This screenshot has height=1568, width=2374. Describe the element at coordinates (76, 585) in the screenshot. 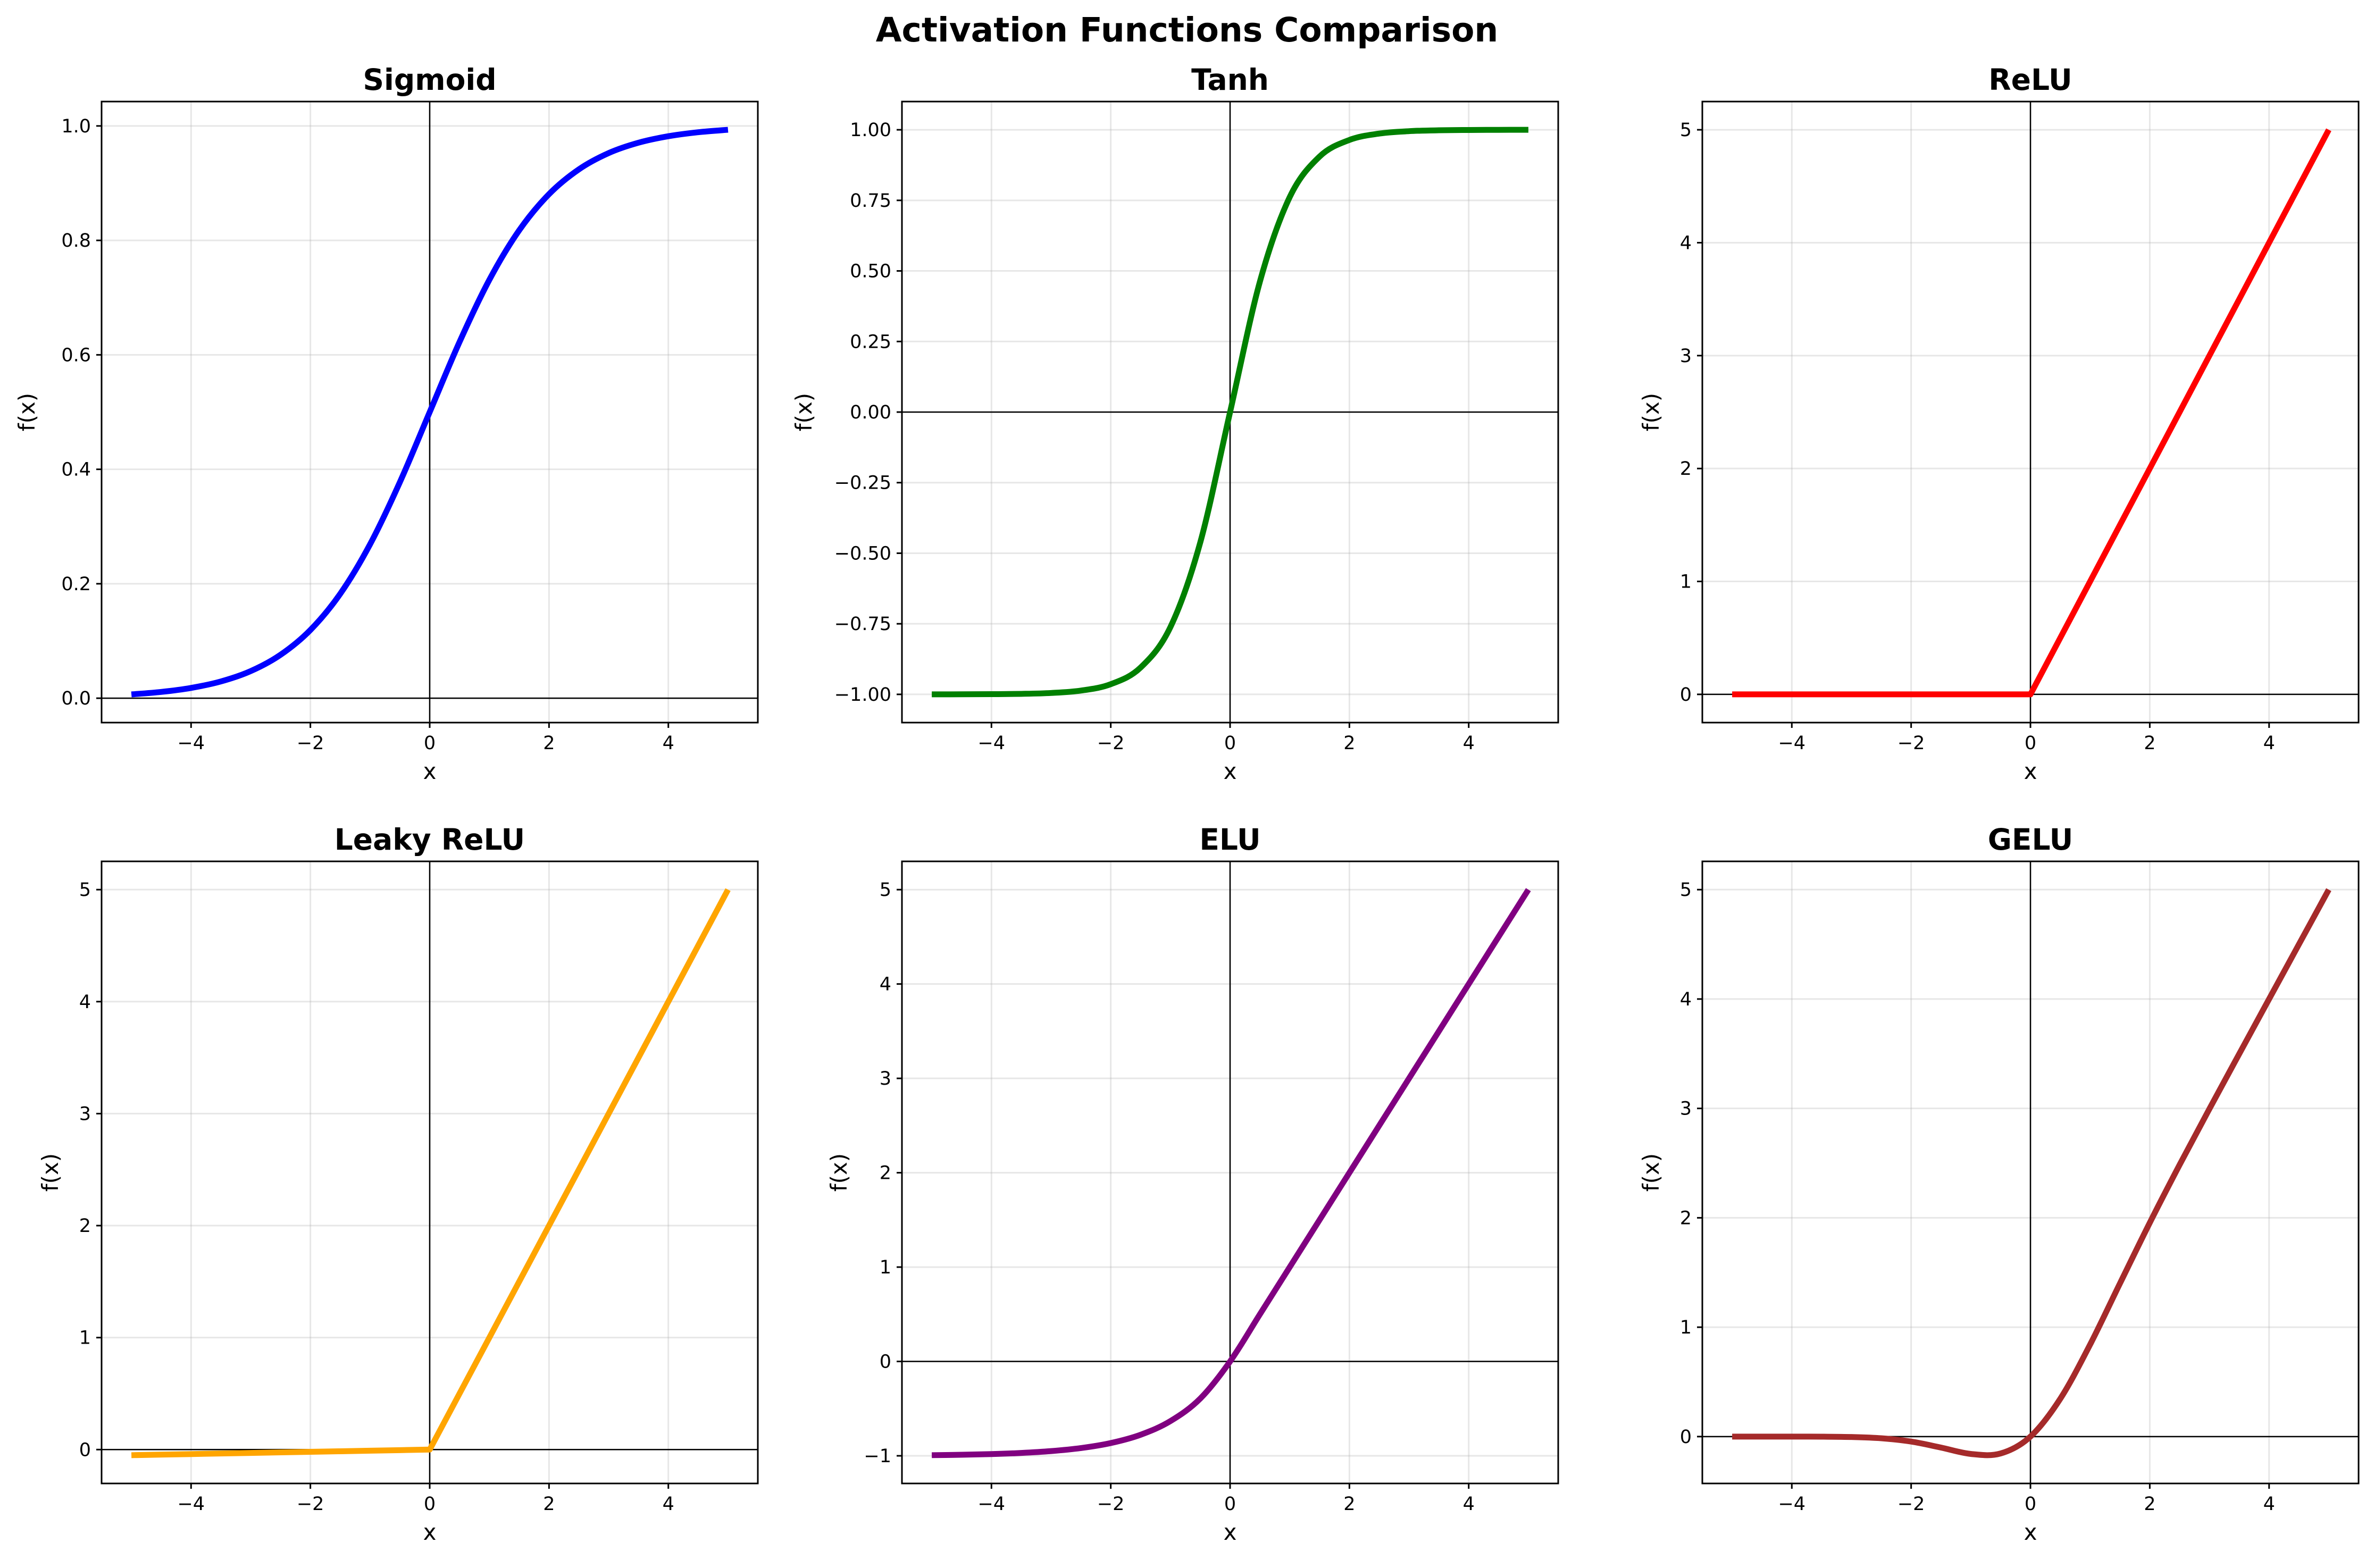

I see `y-tick-label: 0.2` at that location.